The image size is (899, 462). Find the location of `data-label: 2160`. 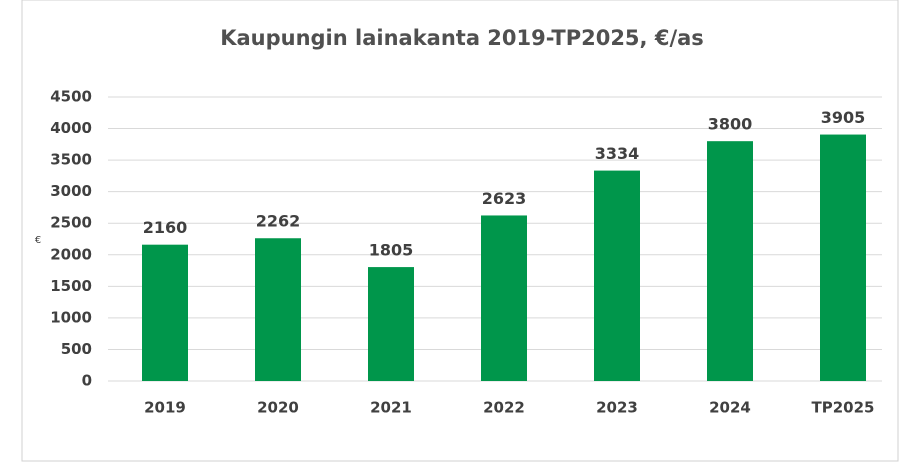

data-label: 2160 is located at coordinates (165, 227).